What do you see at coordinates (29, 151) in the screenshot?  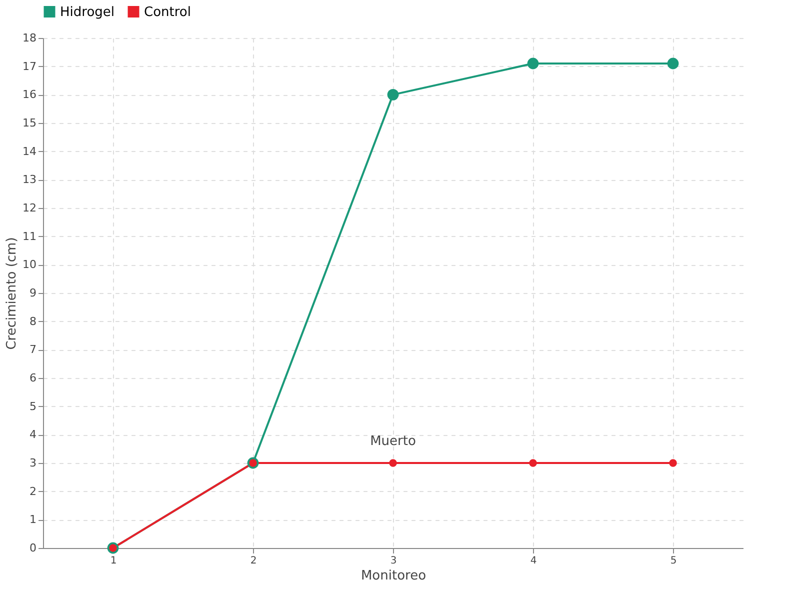 I see `y-tick-label: 14` at bounding box center [29, 151].